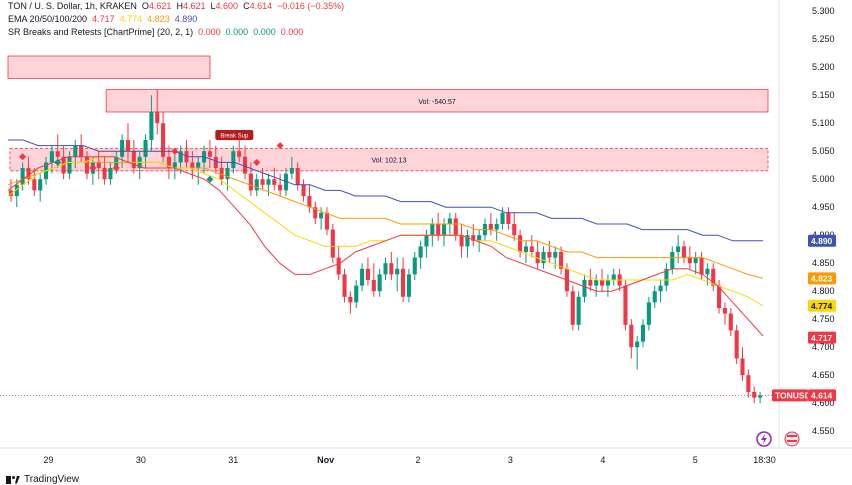 The height and width of the screenshot is (485, 852). I want to click on flag-stripe-icon, so click(792, 436).